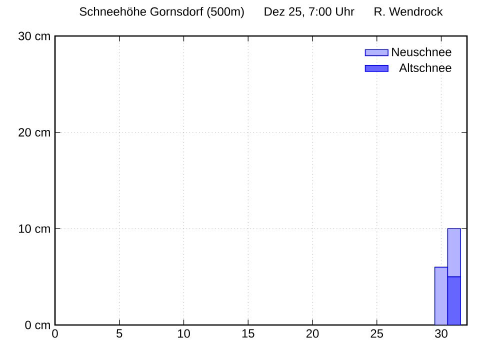 This screenshot has width=480, height=360. What do you see at coordinates (425, 67) in the screenshot?
I see `legend-label: Altschnee` at bounding box center [425, 67].